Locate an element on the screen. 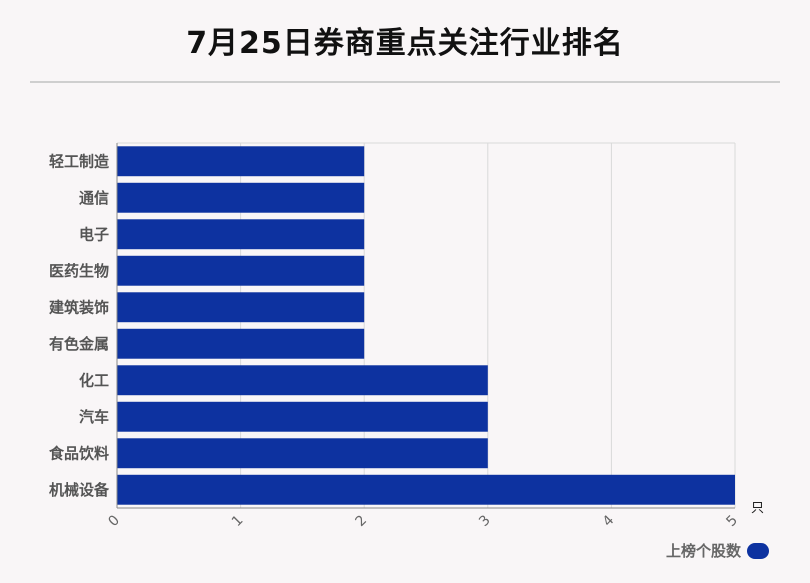 Image resolution: width=810 pixels, height=583 pixels. x-tick-label-1: 1 is located at coordinates (238, 521).